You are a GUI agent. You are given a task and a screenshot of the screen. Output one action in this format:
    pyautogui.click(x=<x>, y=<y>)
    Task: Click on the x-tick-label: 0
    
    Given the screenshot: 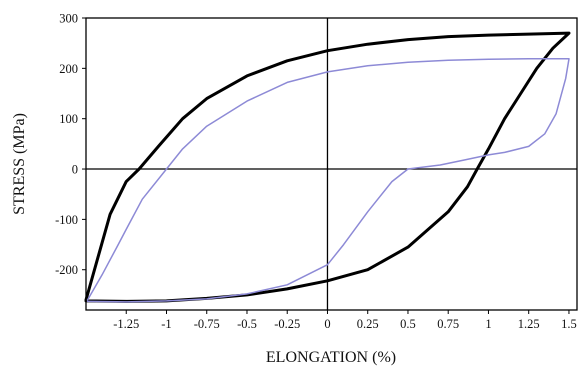 What is the action you would take?
    pyautogui.click(x=327, y=324)
    